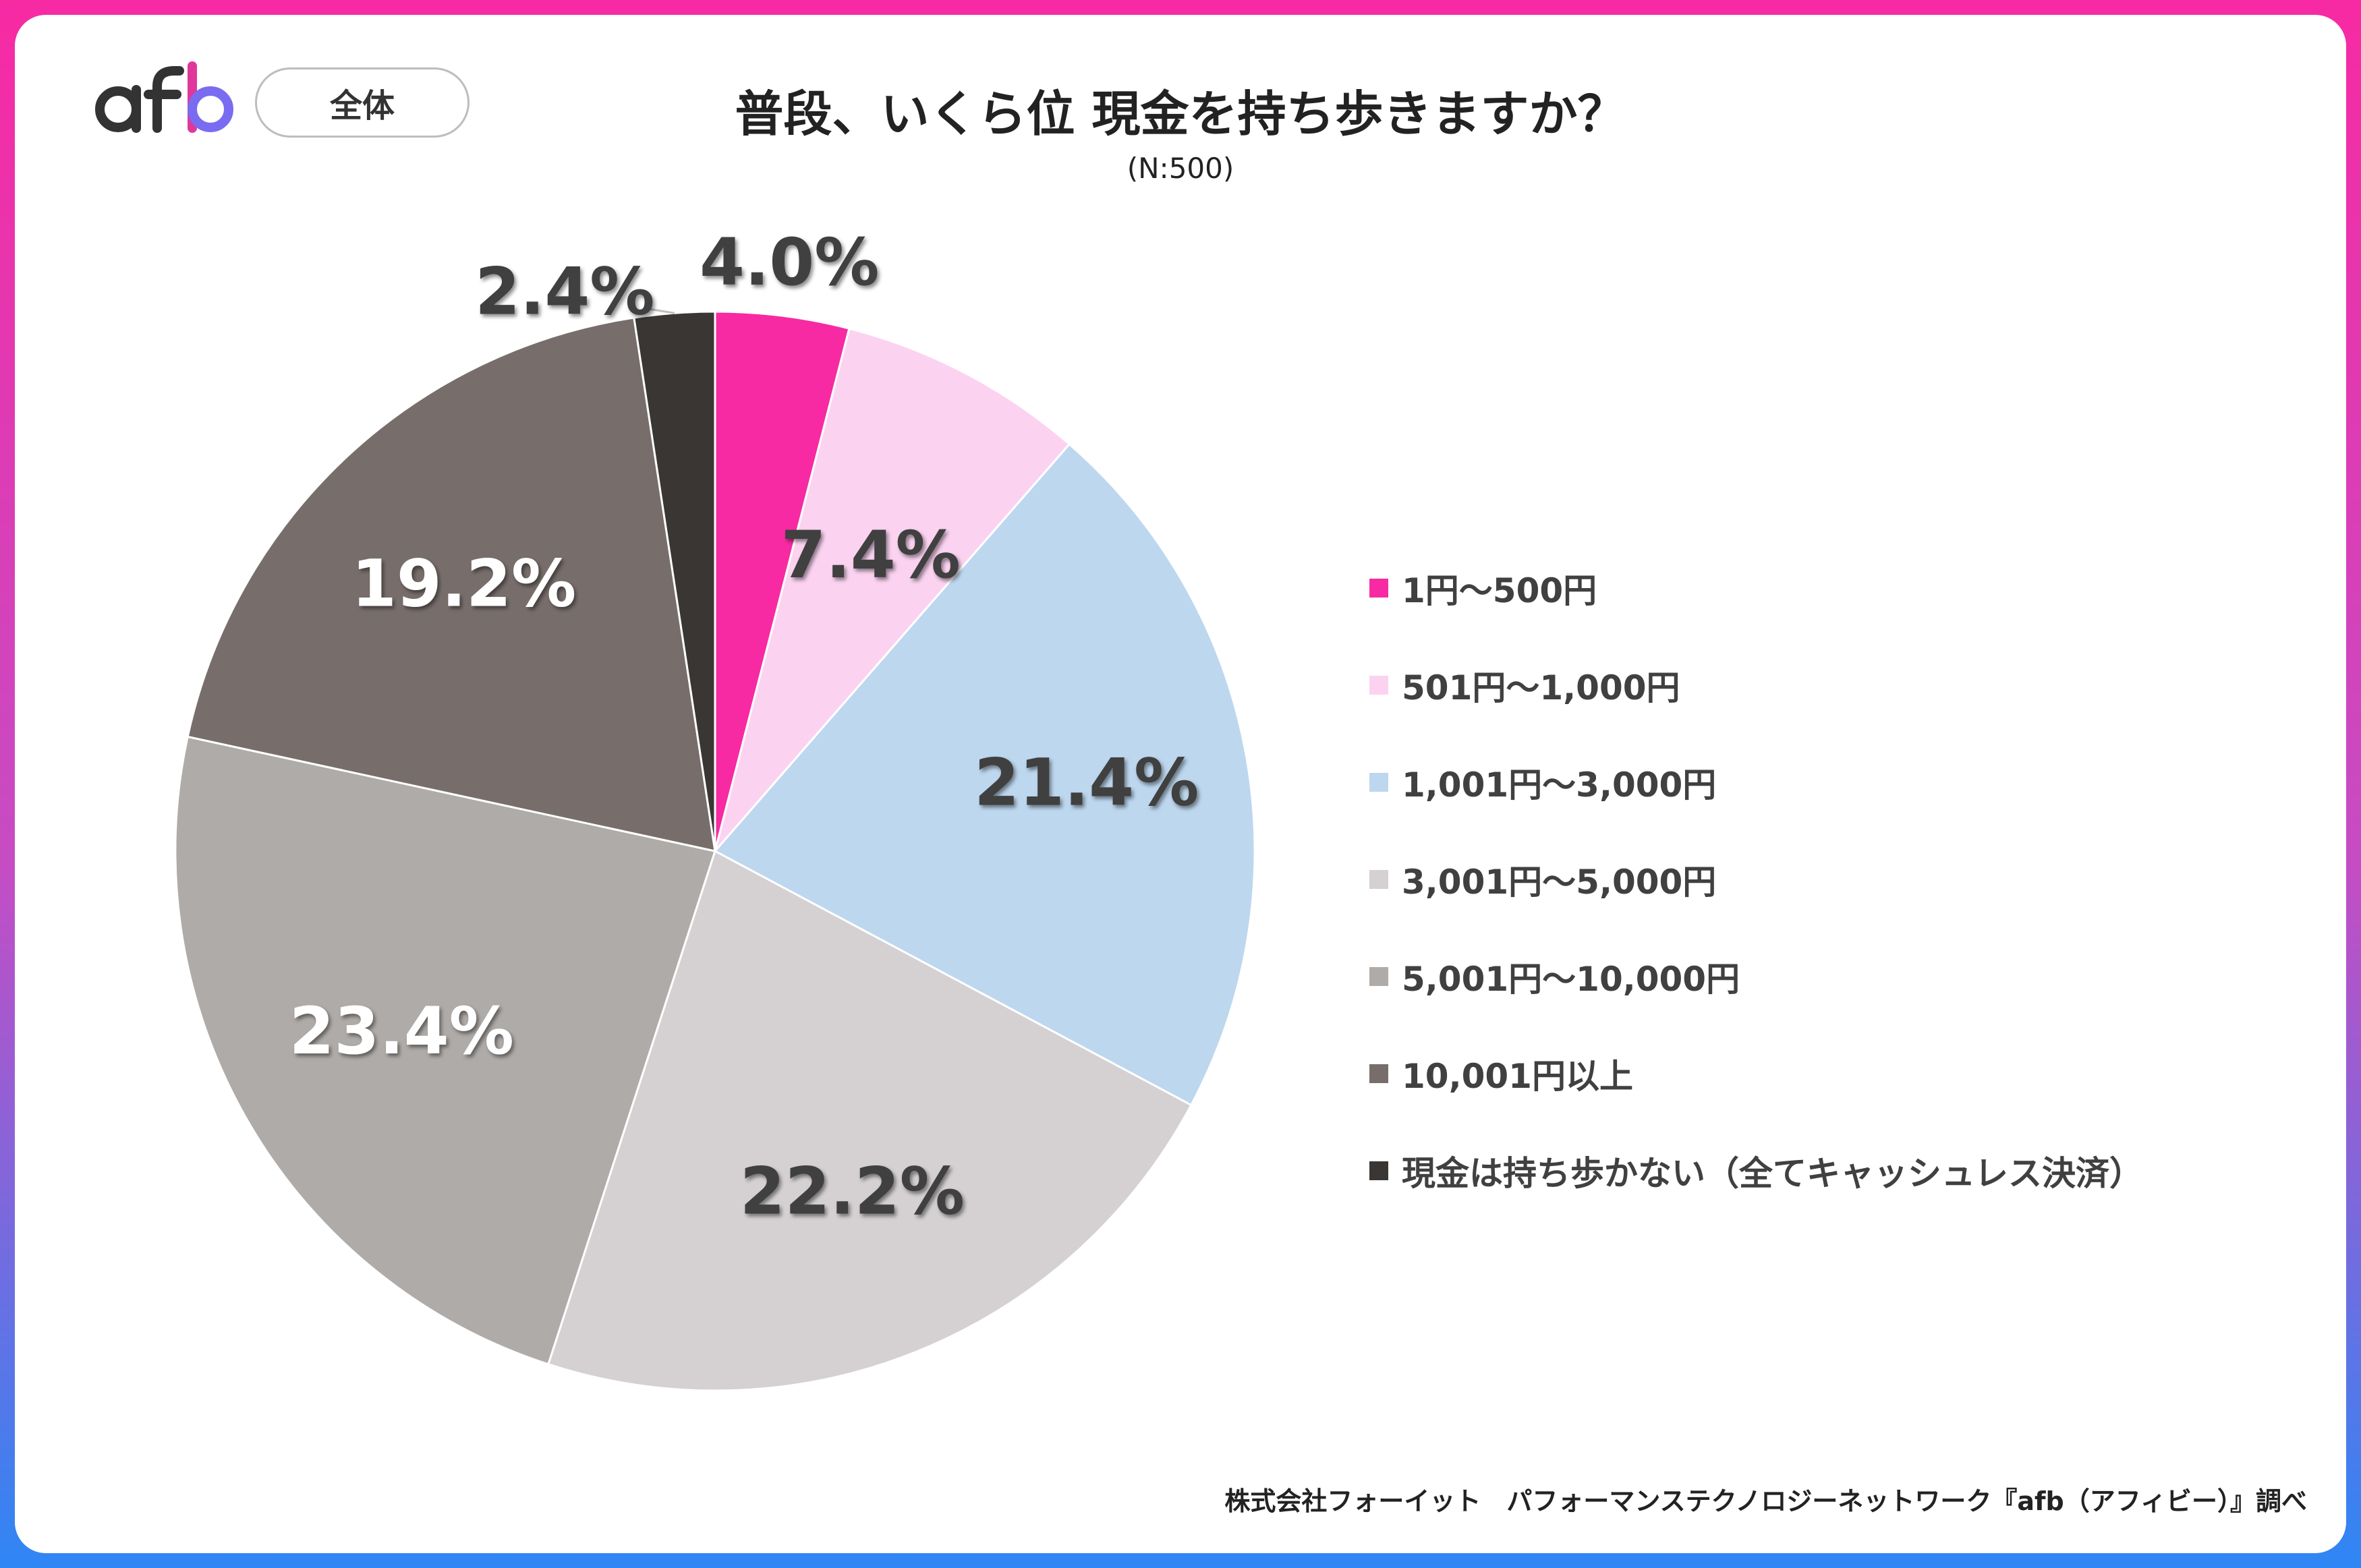 The image size is (2361, 1568). Describe the element at coordinates (1559, 882) in the screenshot. I see `legend-label: 3,001円～5,000円` at that location.